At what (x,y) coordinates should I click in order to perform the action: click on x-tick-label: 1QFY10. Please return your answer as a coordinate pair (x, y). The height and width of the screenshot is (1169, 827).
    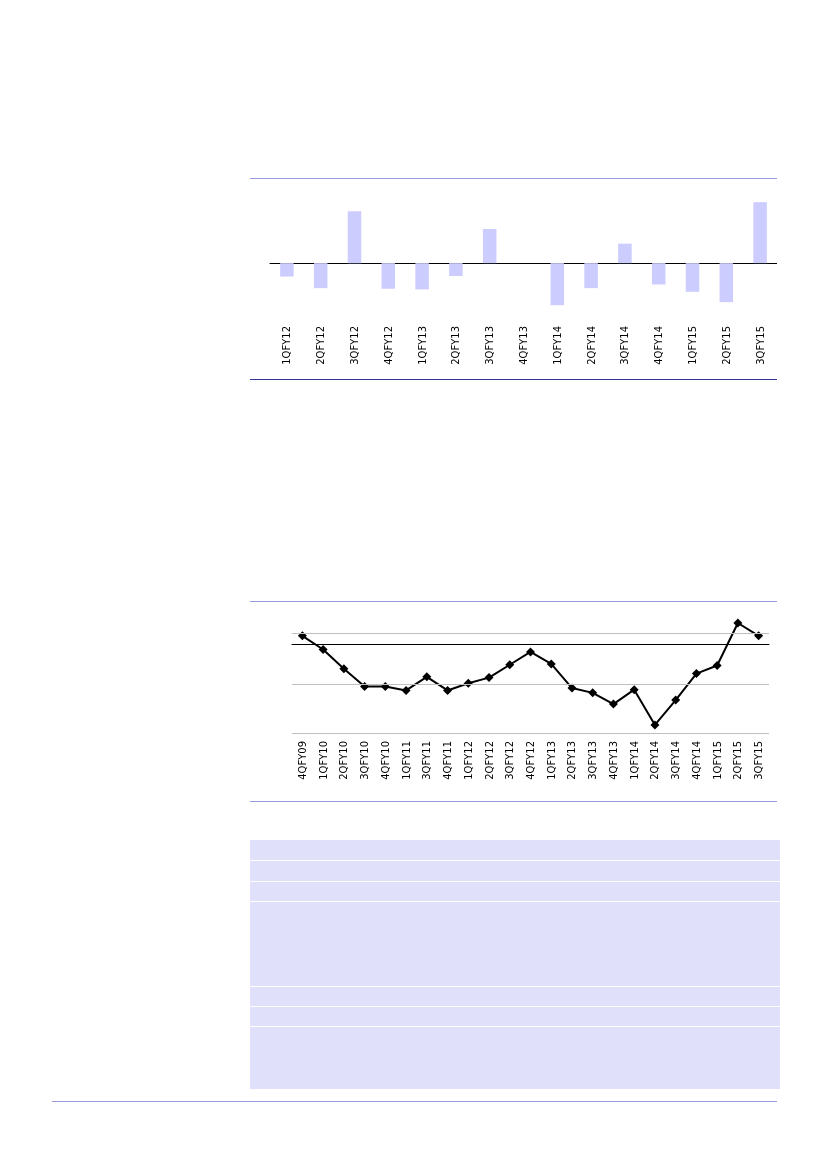
    Looking at the image, I should click on (323, 760).